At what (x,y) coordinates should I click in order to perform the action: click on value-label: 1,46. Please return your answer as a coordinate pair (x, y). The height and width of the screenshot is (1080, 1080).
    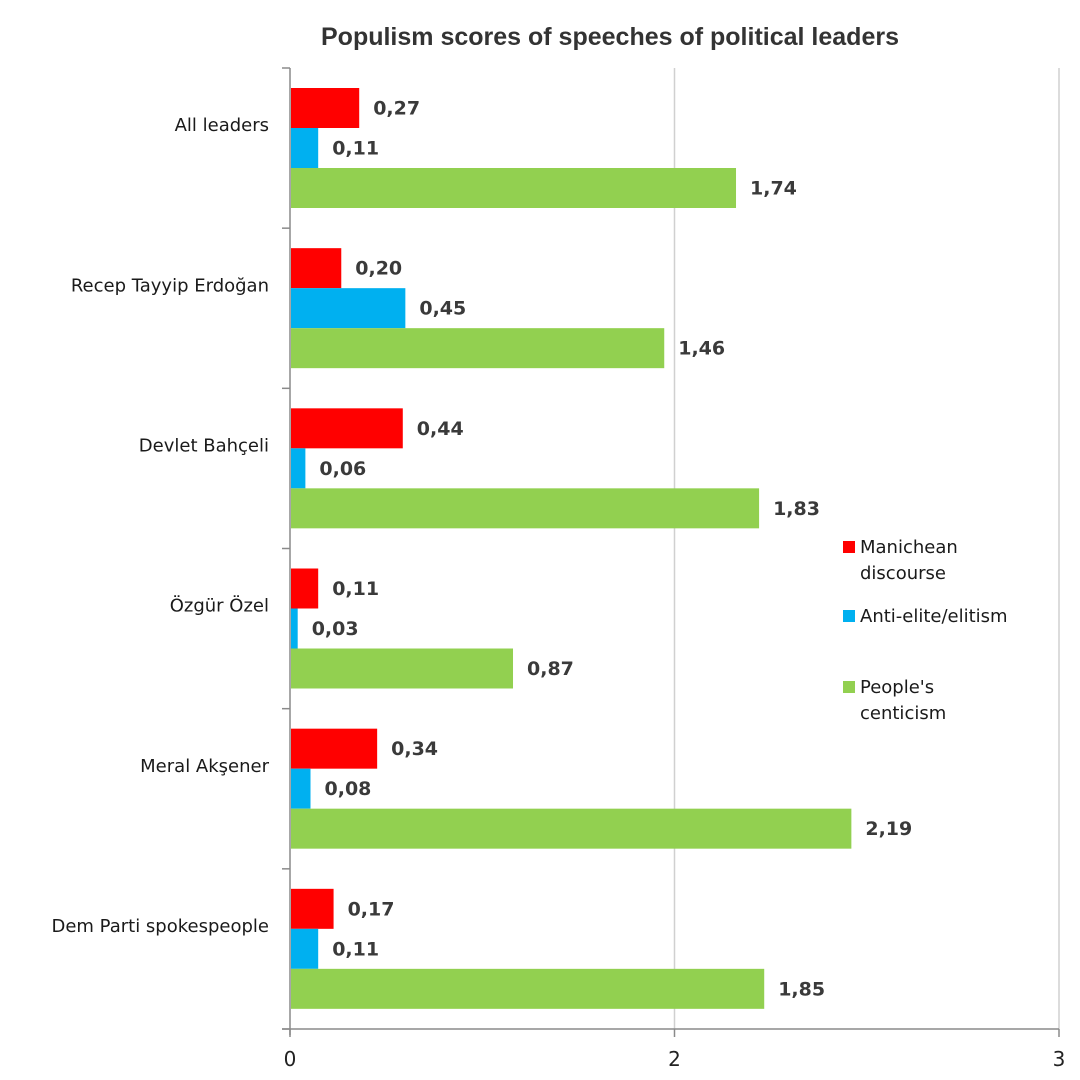
    Looking at the image, I should click on (701, 349).